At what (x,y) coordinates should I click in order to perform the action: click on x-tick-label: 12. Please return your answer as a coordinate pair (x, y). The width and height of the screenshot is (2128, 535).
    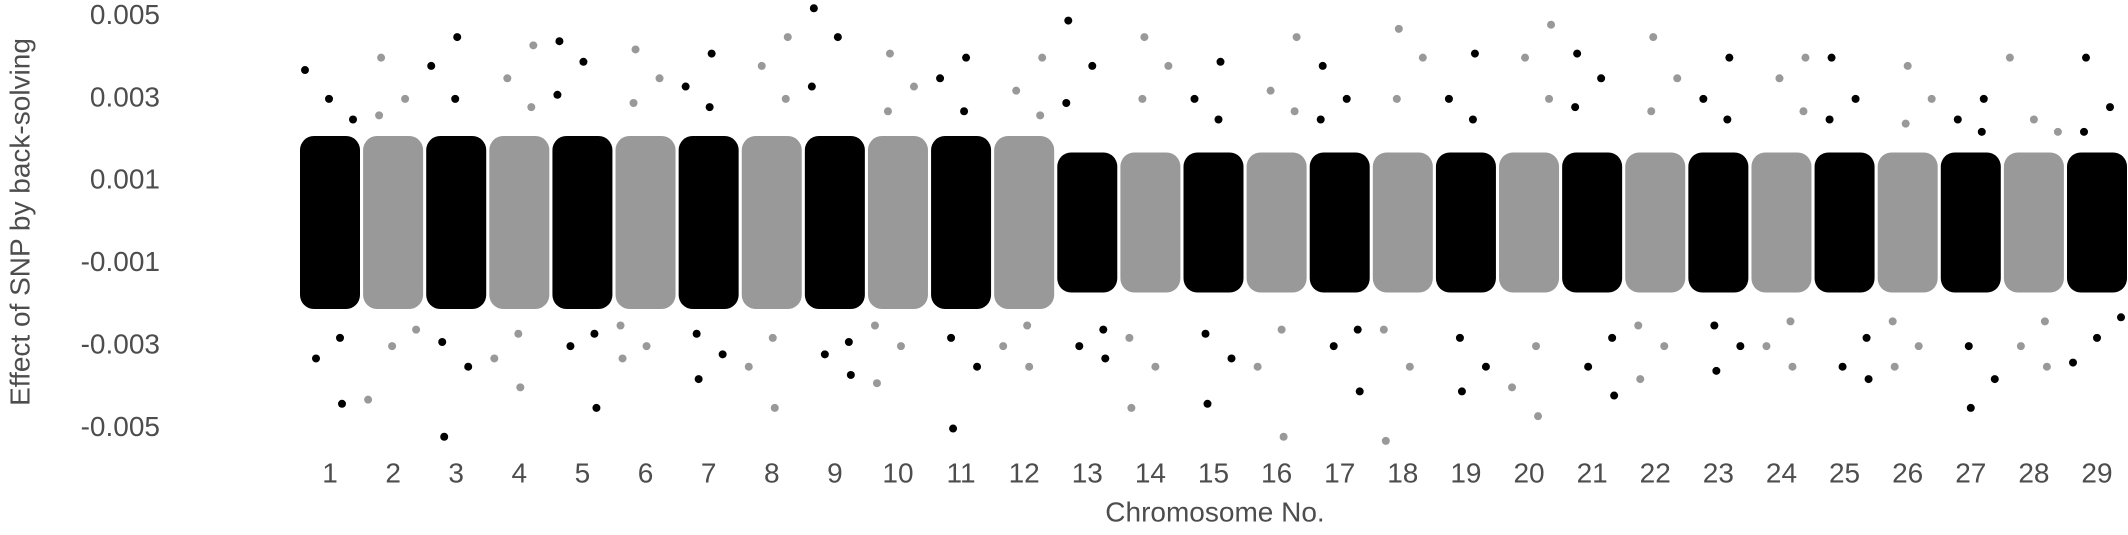
    Looking at the image, I should click on (1024, 472).